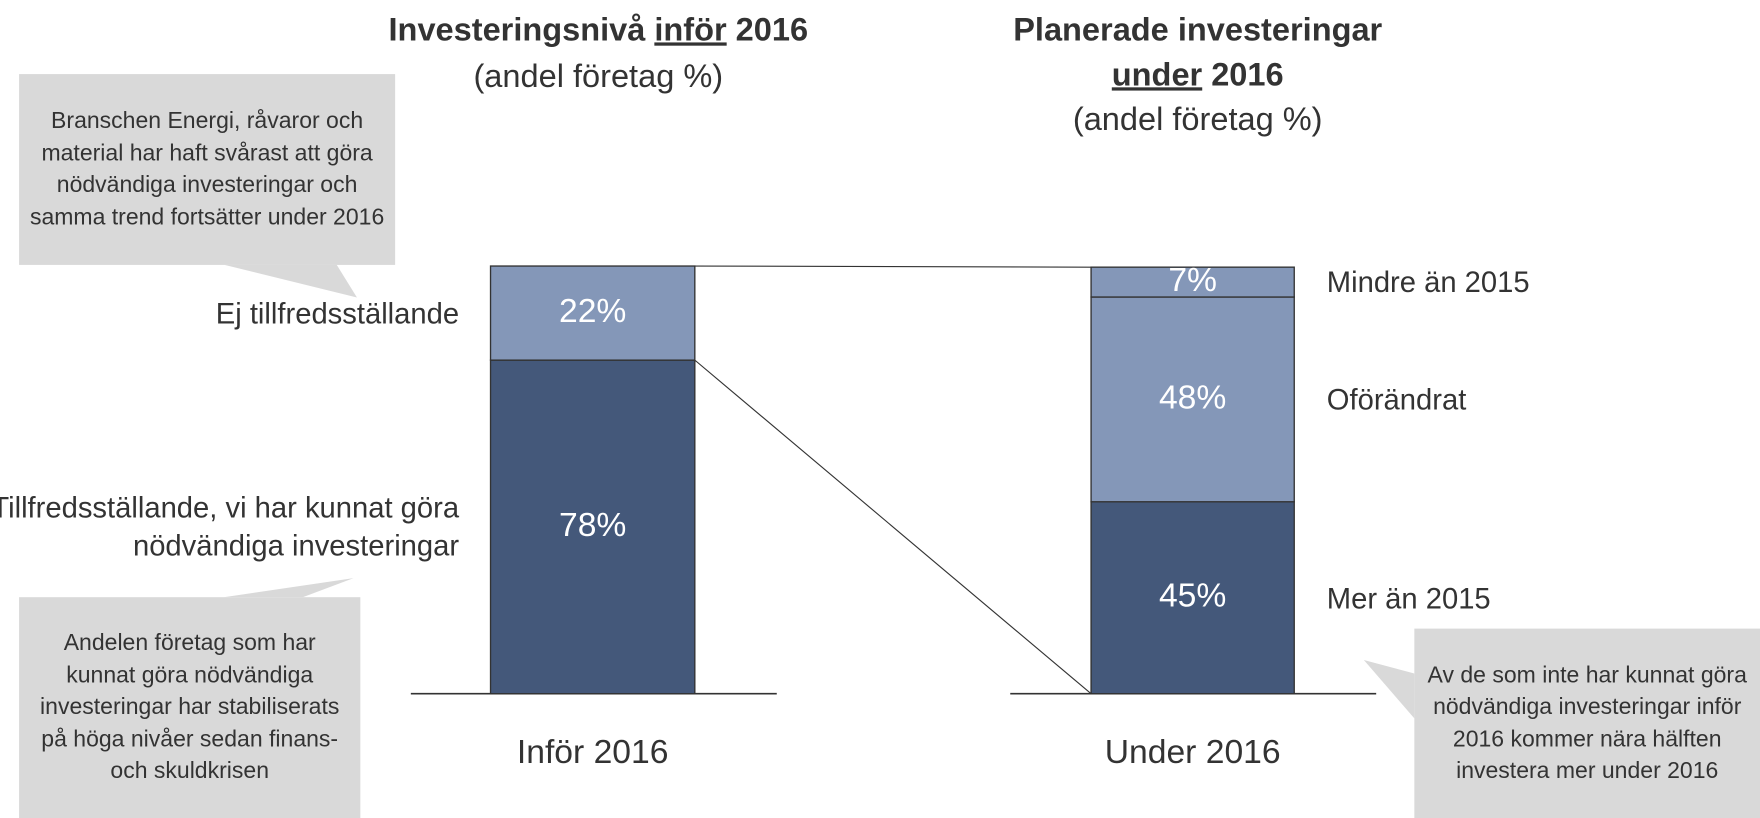 The width and height of the screenshot is (1760, 818). What do you see at coordinates (690, 29) in the screenshot?
I see `title-part: inför` at bounding box center [690, 29].